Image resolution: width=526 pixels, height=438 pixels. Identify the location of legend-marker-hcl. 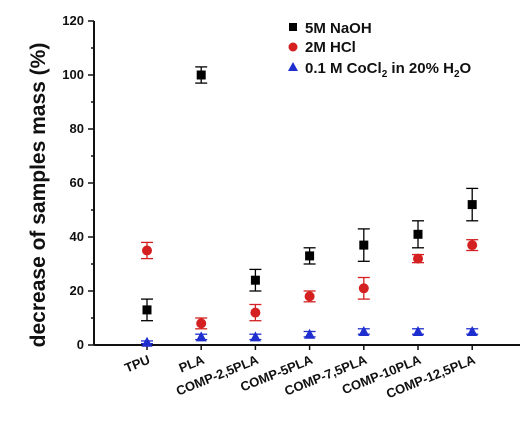
(293, 47).